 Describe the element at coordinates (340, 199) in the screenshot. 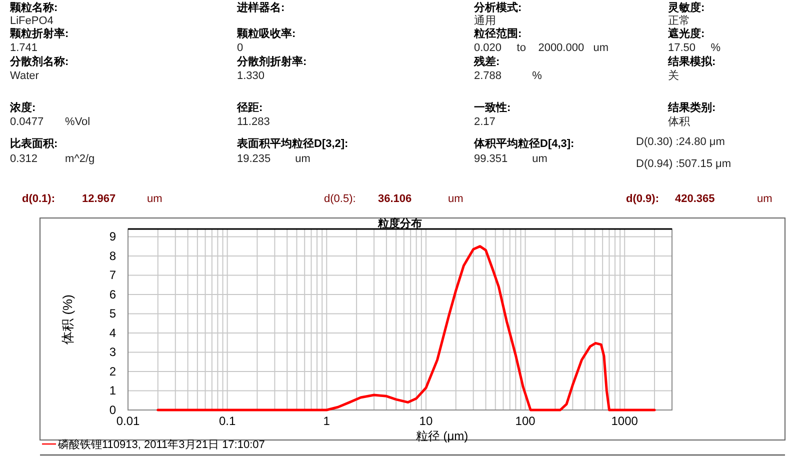

I see `text: d(0.5):` at that location.